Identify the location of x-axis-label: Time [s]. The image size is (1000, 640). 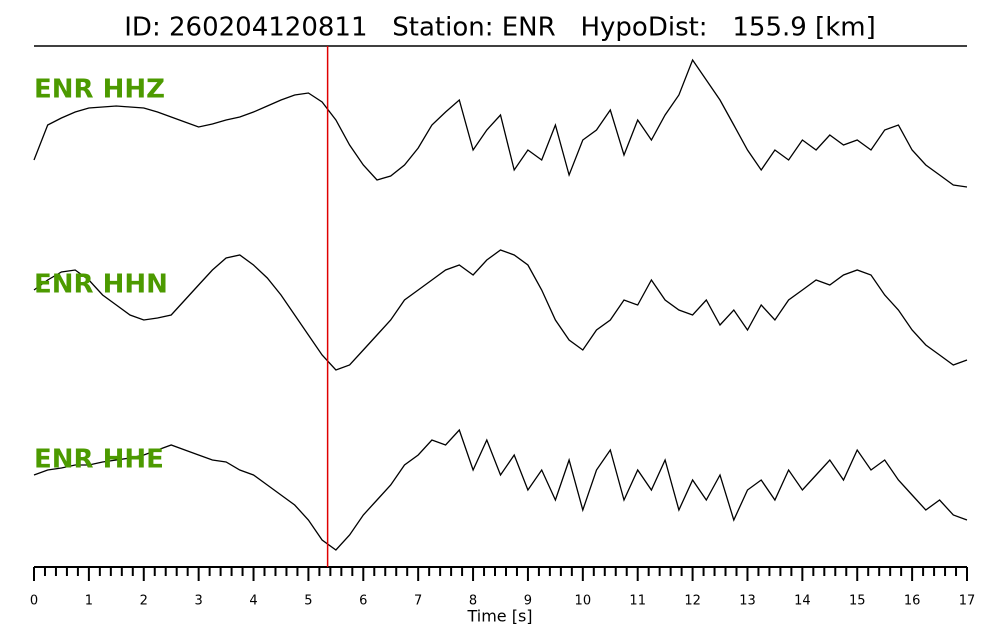
(499, 616).